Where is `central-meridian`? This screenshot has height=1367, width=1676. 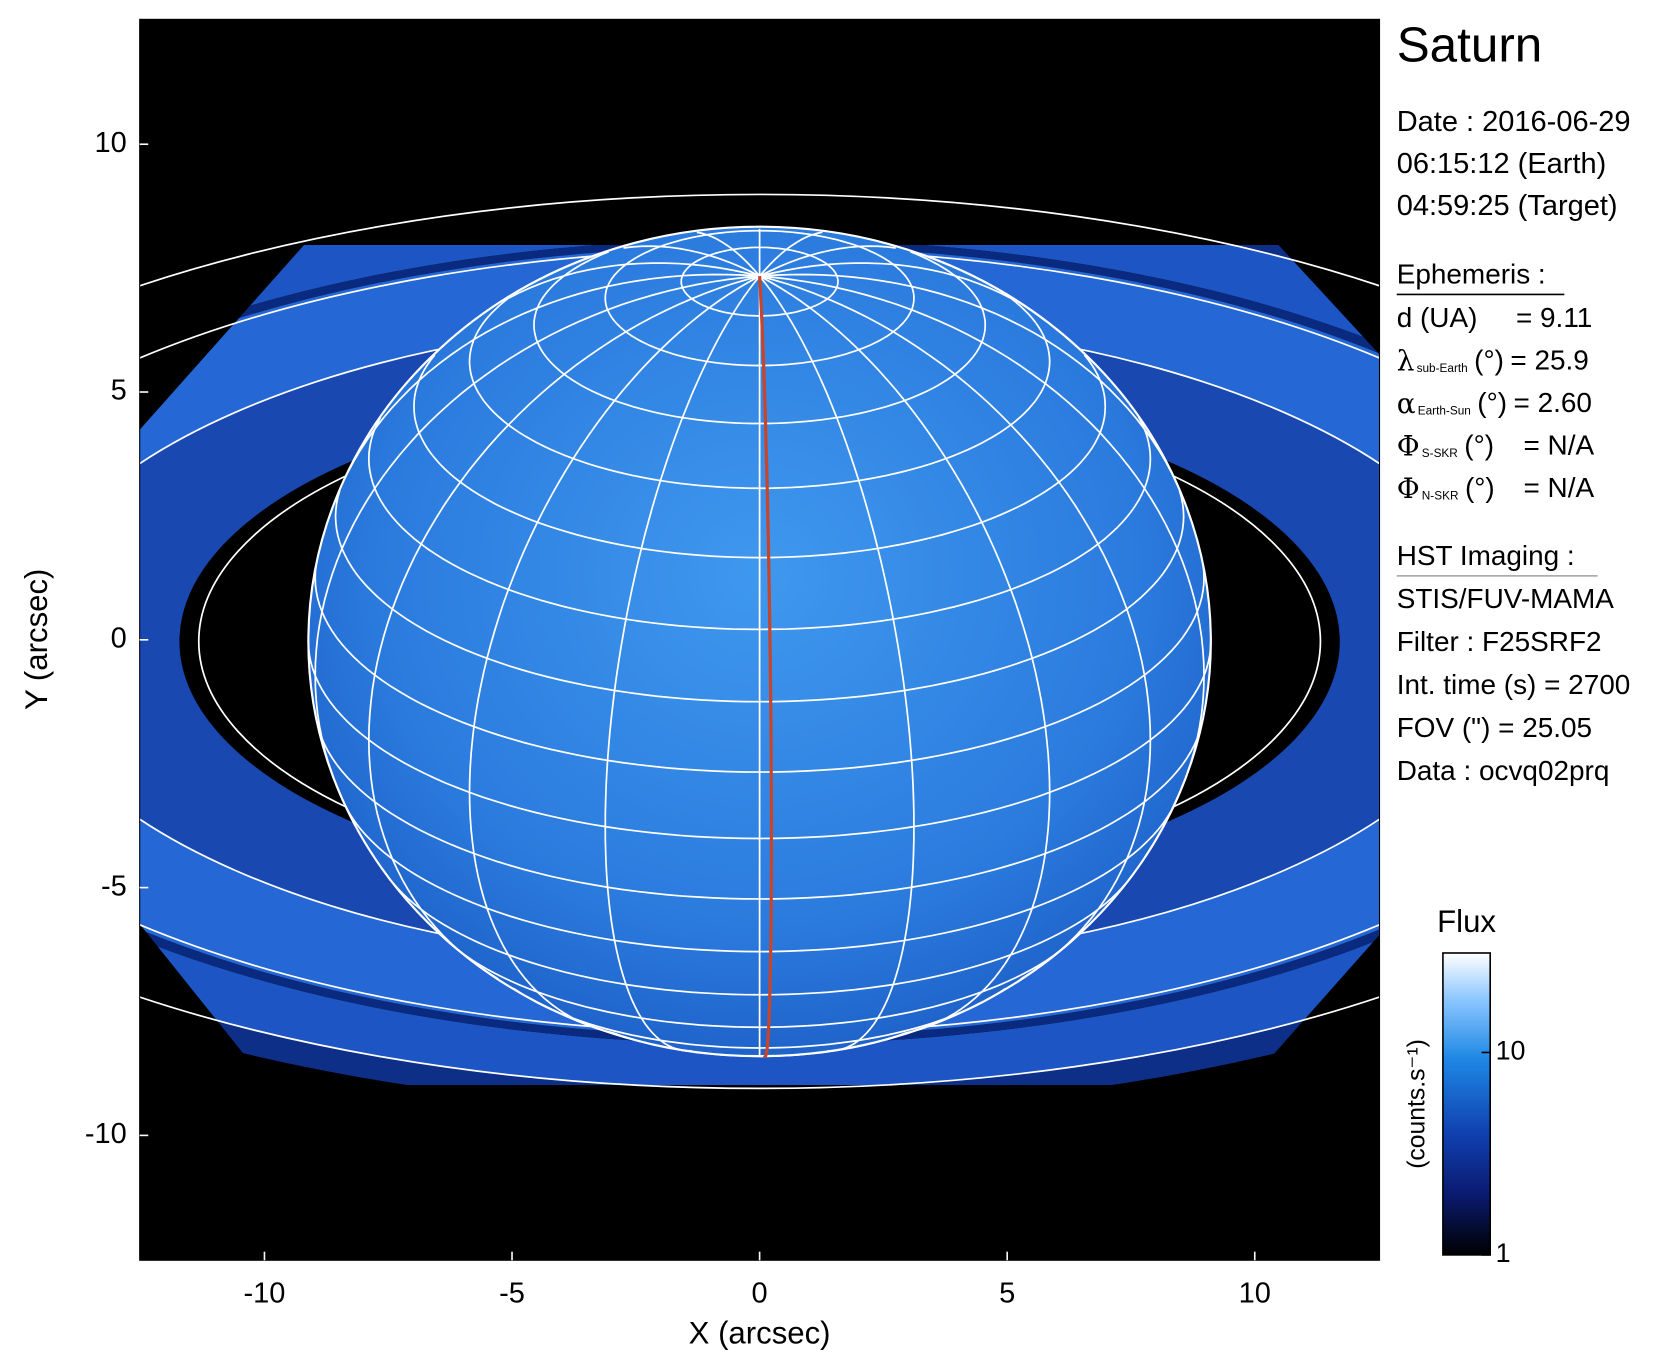 central-meridian is located at coordinates (765, 667).